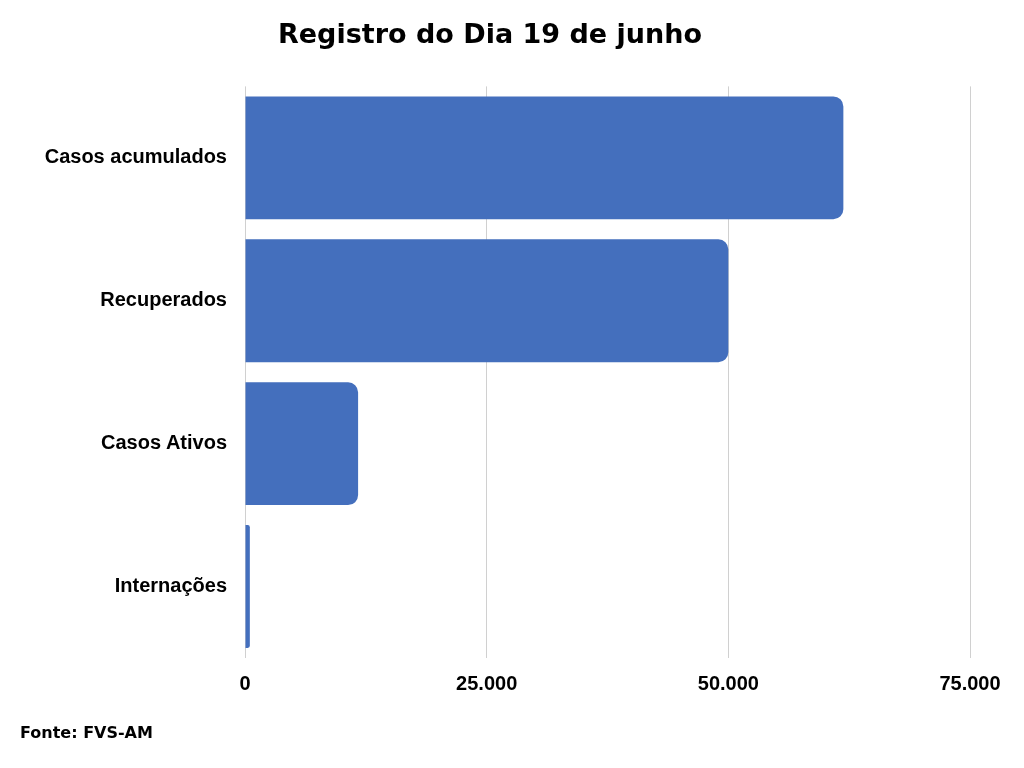 This screenshot has width=1024, height=768. What do you see at coordinates (490, 34) in the screenshot?
I see `chart-title: Registro do Dia 19 de junho` at bounding box center [490, 34].